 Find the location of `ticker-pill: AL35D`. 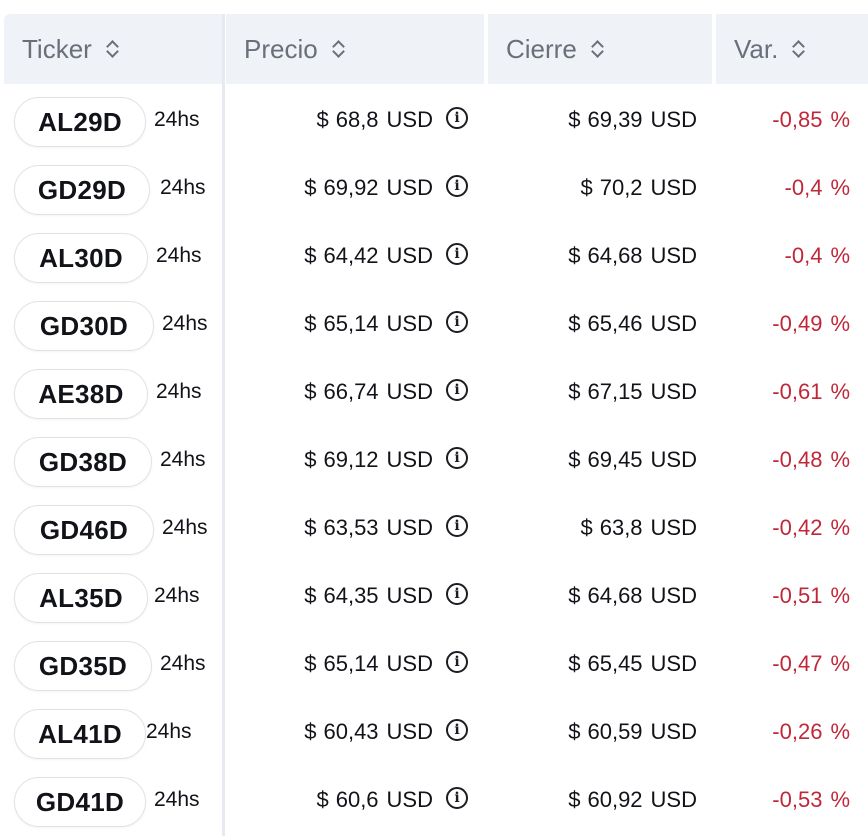

ticker-pill: AL35D is located at coordinates (81, 598).